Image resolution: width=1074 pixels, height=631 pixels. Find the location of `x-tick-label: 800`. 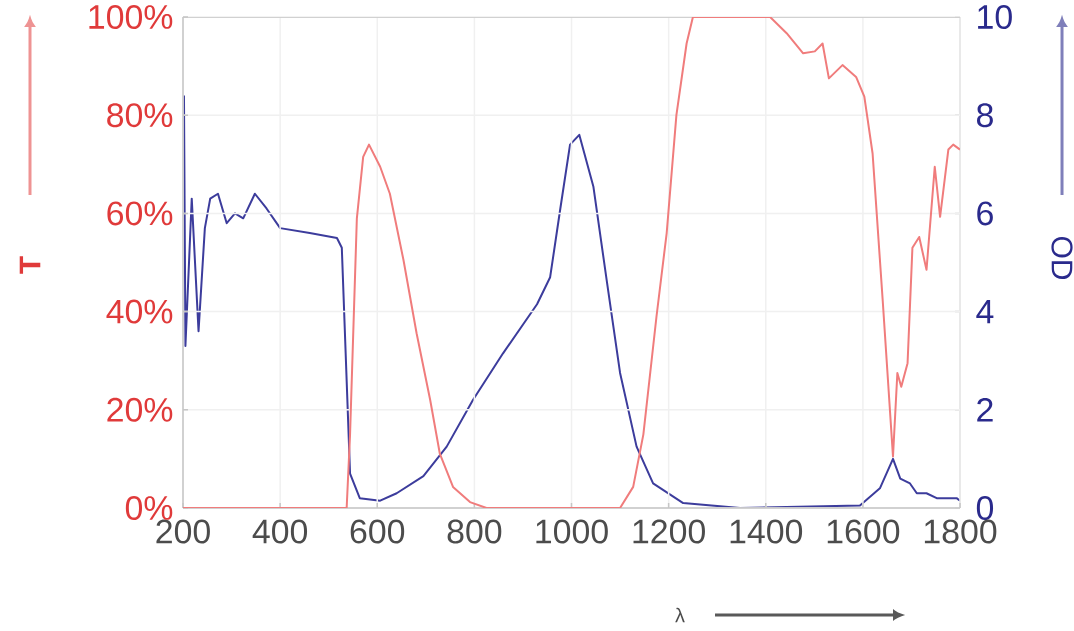

x-tick-label: 800 is located at coordinates (474, 531).